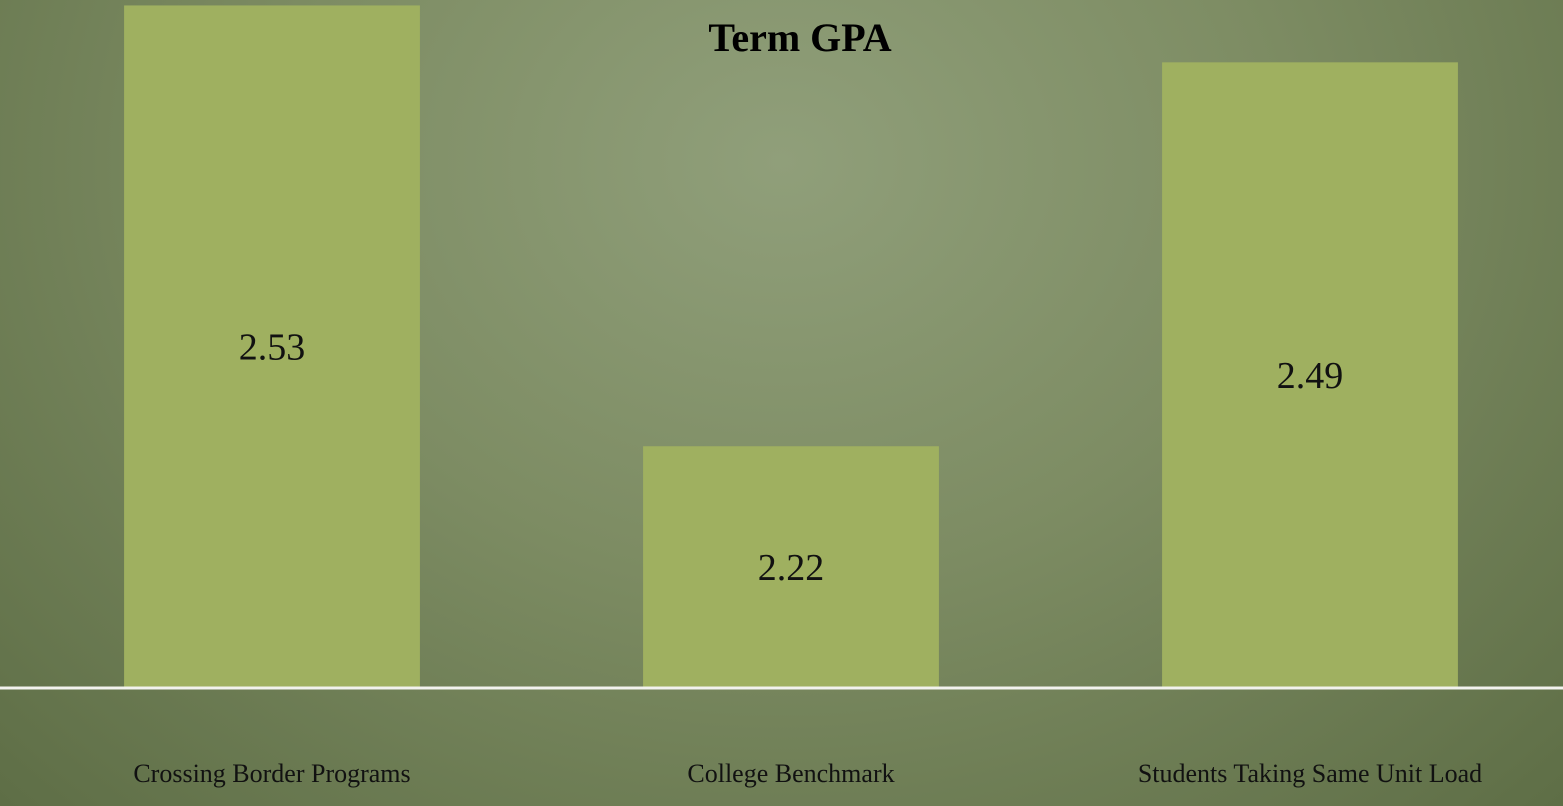 The image size is (1563, 806). I want to click on data-label: 2.53, so click(272, 347).